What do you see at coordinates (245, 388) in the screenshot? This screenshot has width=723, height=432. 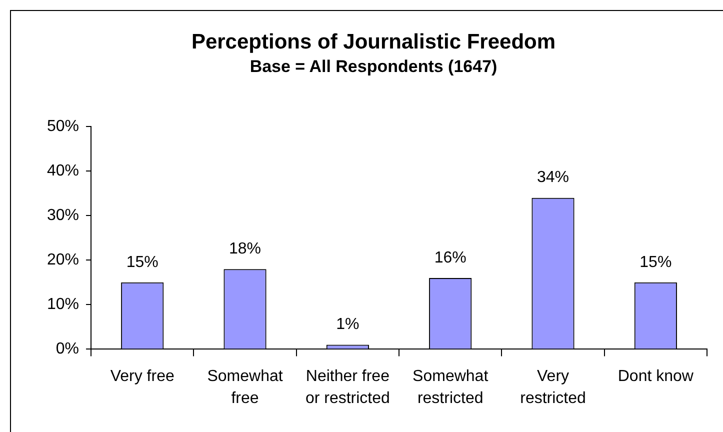 I see `x-tick-label: Somewhat free` at bounding box center [245, 388].